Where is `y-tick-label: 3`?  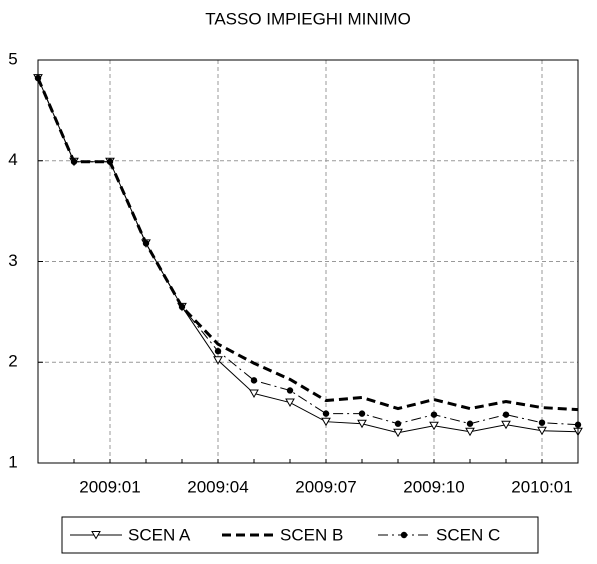
y-tick-label: 3 is located at coordinates (12, 260).